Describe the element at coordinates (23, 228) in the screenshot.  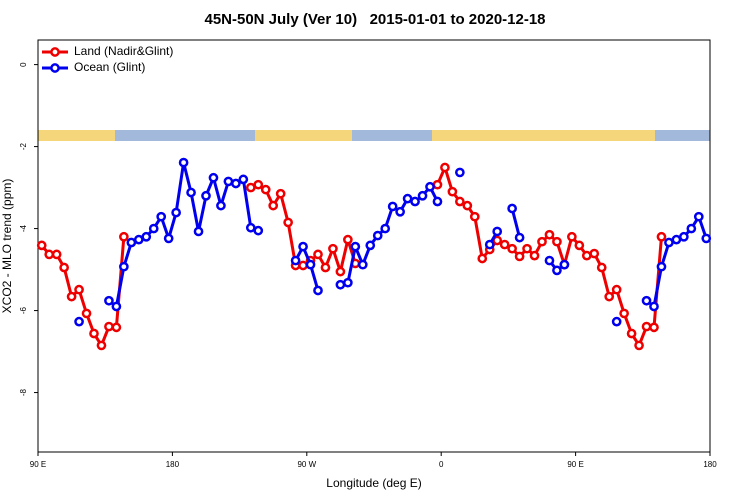
I see `y-tick-label: -4` at that location.